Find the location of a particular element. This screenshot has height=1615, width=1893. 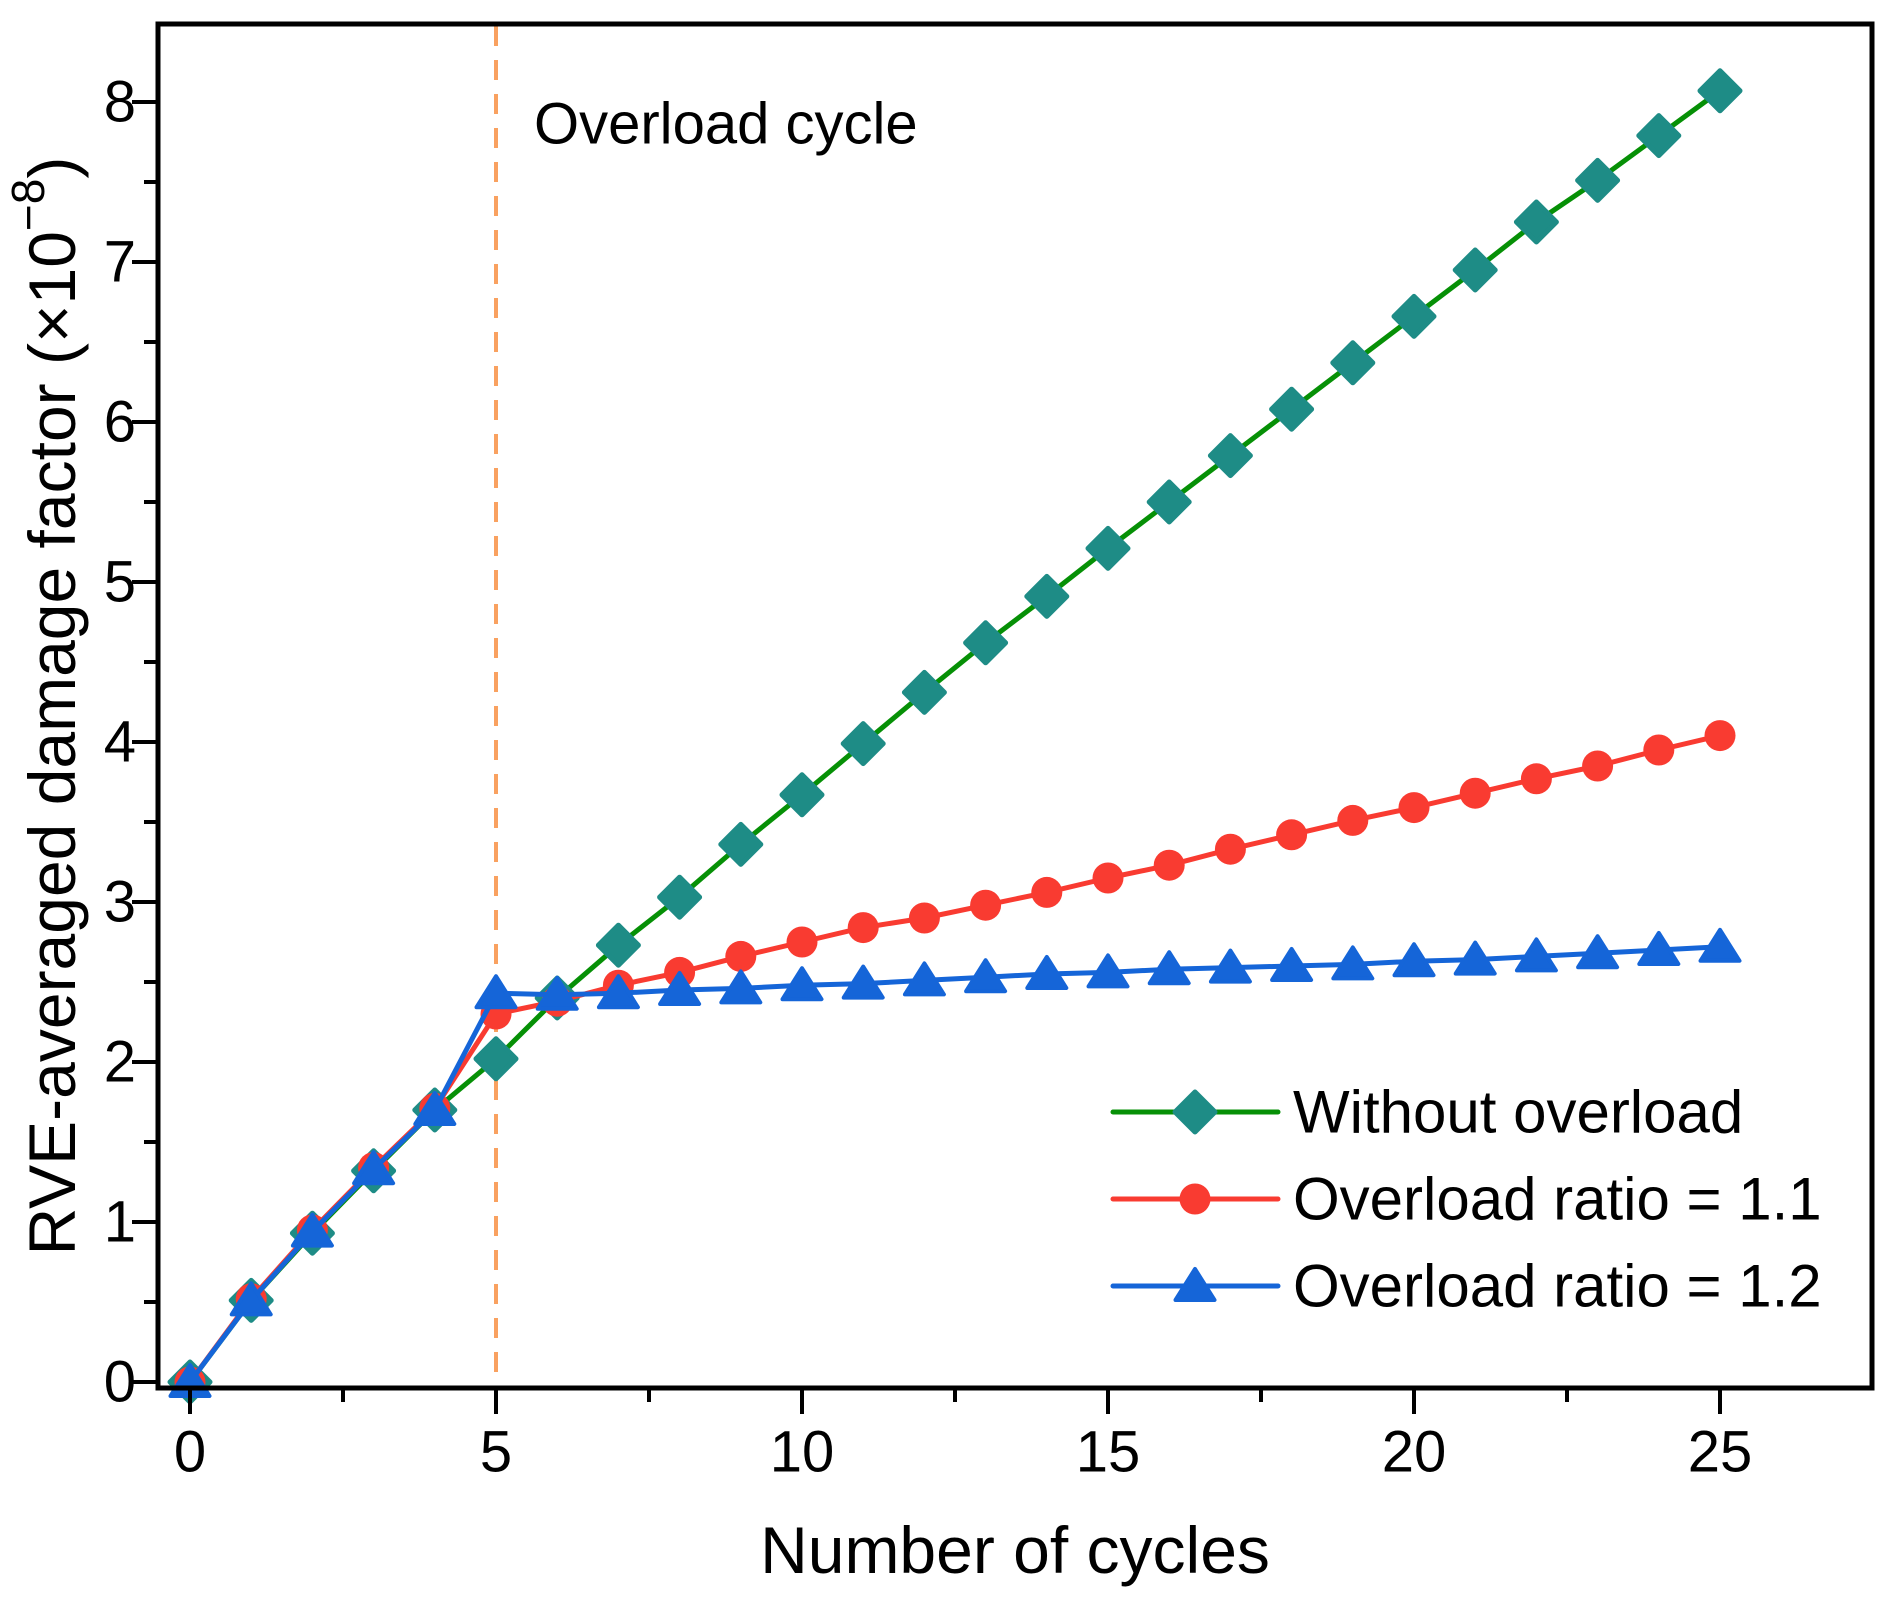

y-tick-label: 5 is located at coordinates (120, 582).